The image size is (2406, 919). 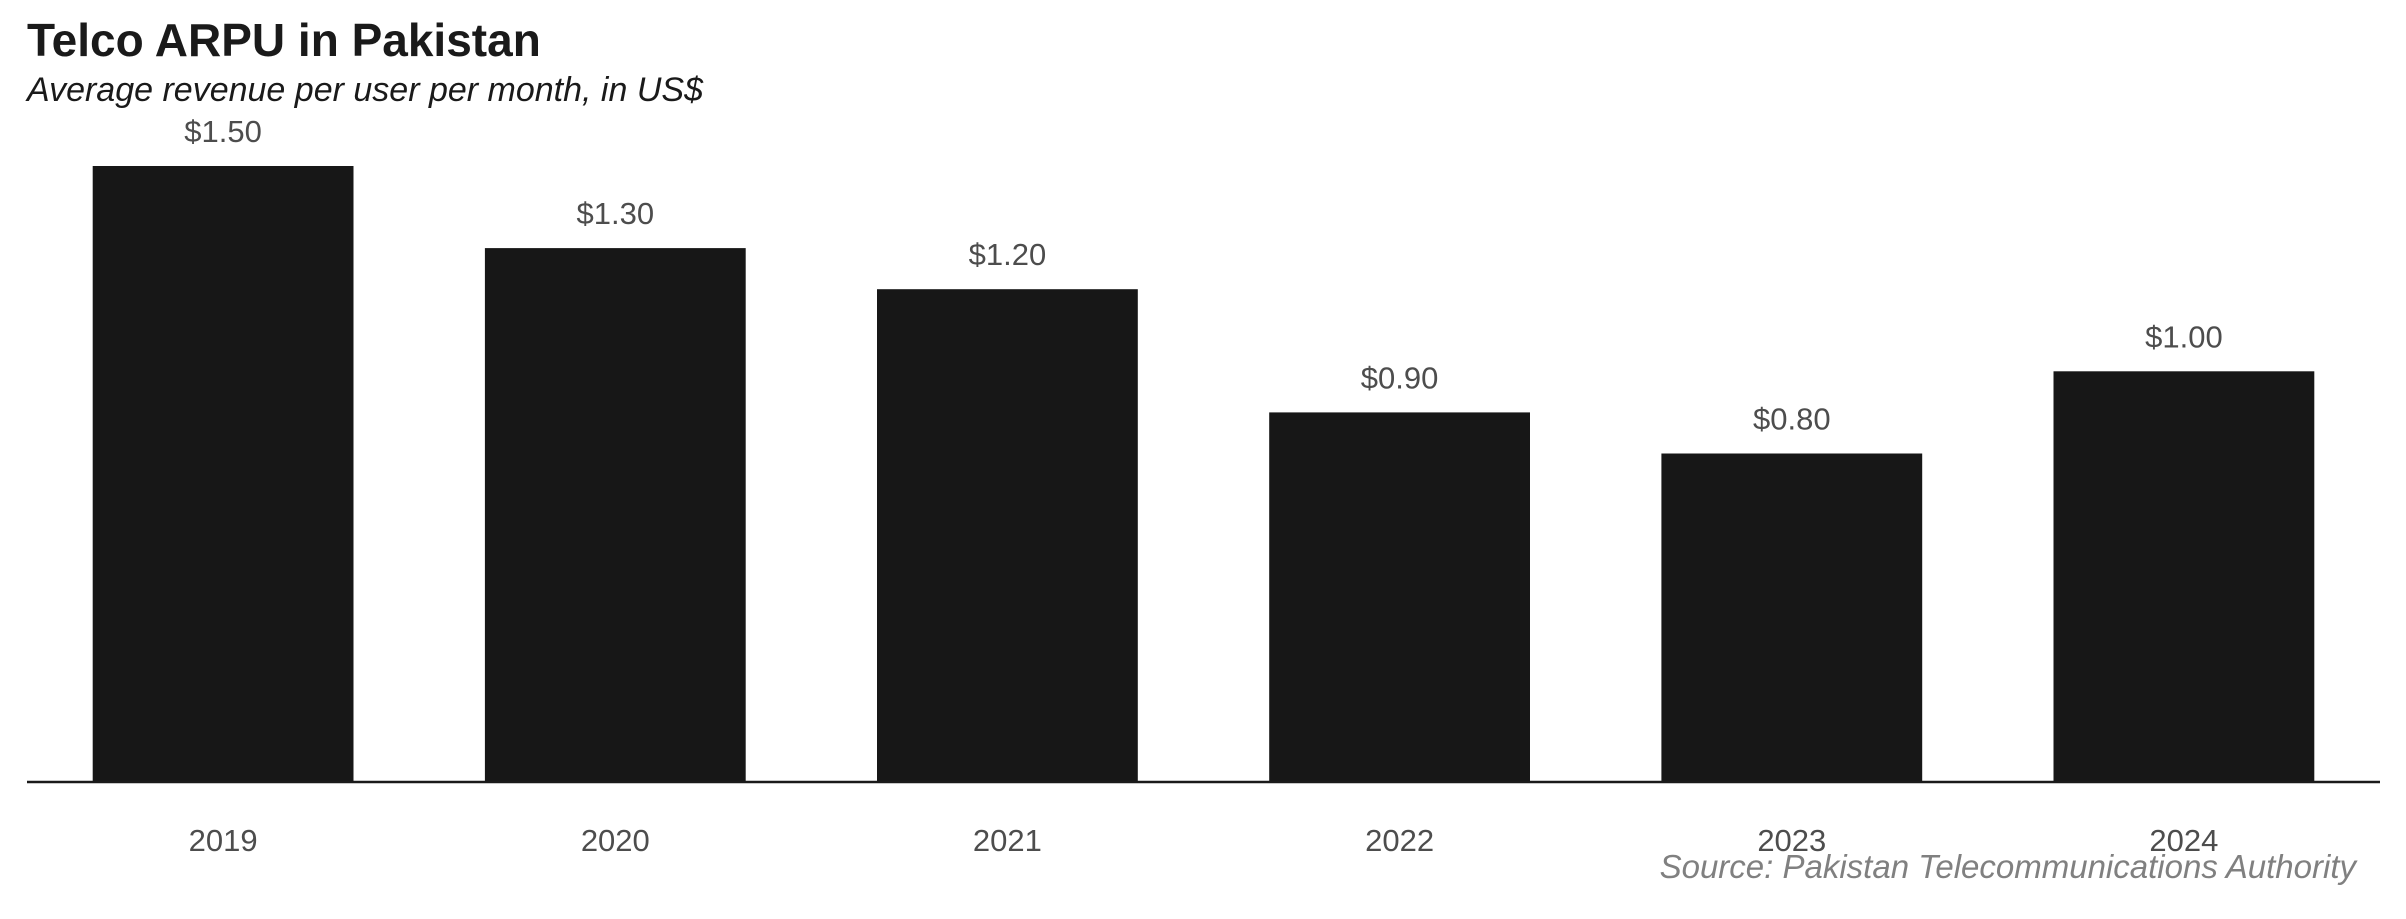 I want to click on x-axis-tick-labels: 2019 2020 2021 2022 2023 2024, so click(x=1204, y=840).